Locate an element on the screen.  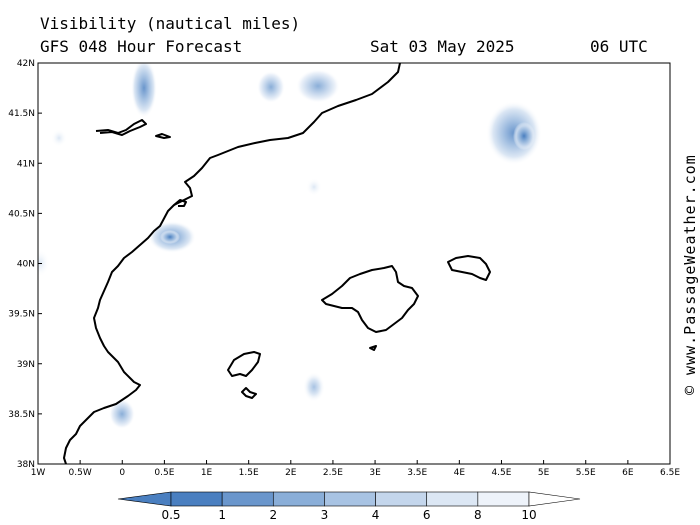
x-tick-label: 2.5E is located at coordinates (333, 473).